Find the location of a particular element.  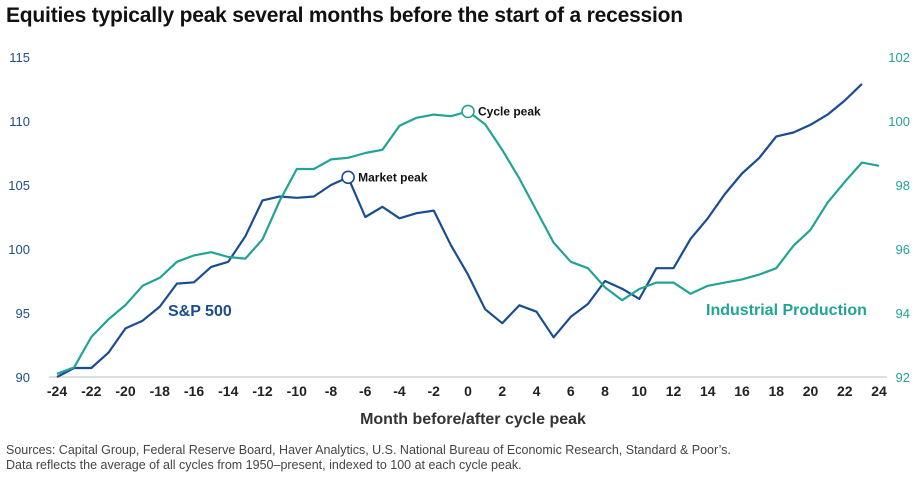

market-peak-marker is located at coordinates (348, 177).